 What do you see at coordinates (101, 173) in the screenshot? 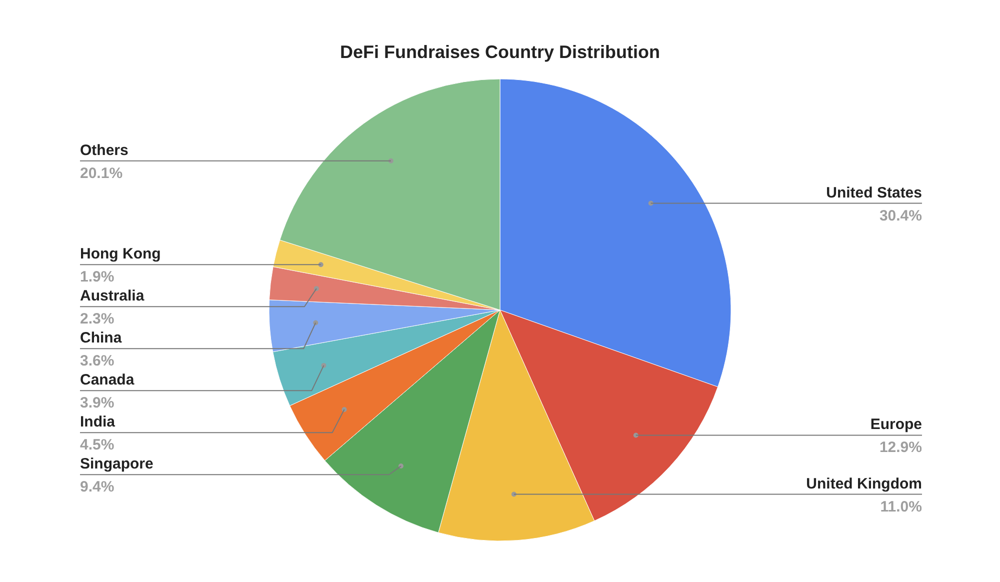
I see `data-label: 20.1%` at bounding box center [101, 173].